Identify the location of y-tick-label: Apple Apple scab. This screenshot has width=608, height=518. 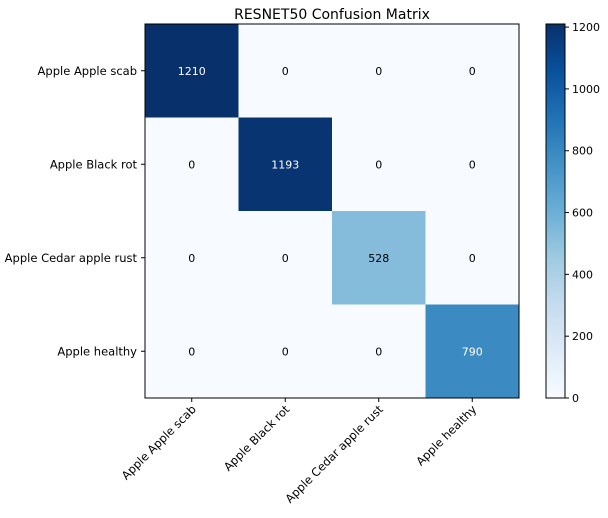
(87, 71).